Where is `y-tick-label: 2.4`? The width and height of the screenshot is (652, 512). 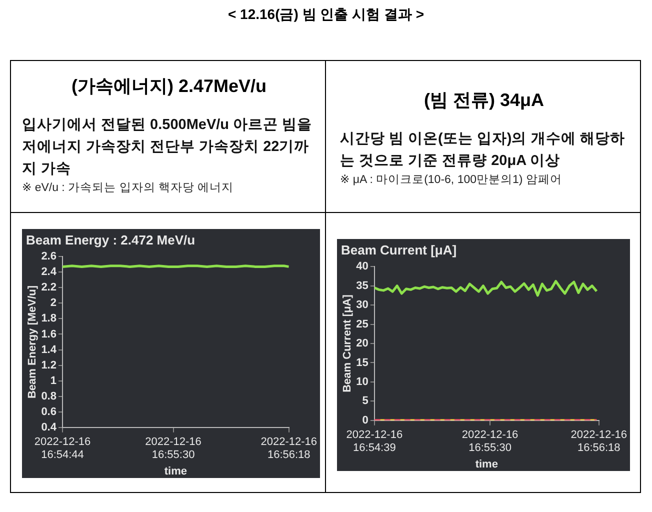 y-tick-label: 2.4 is located at coordinates (49, 272).